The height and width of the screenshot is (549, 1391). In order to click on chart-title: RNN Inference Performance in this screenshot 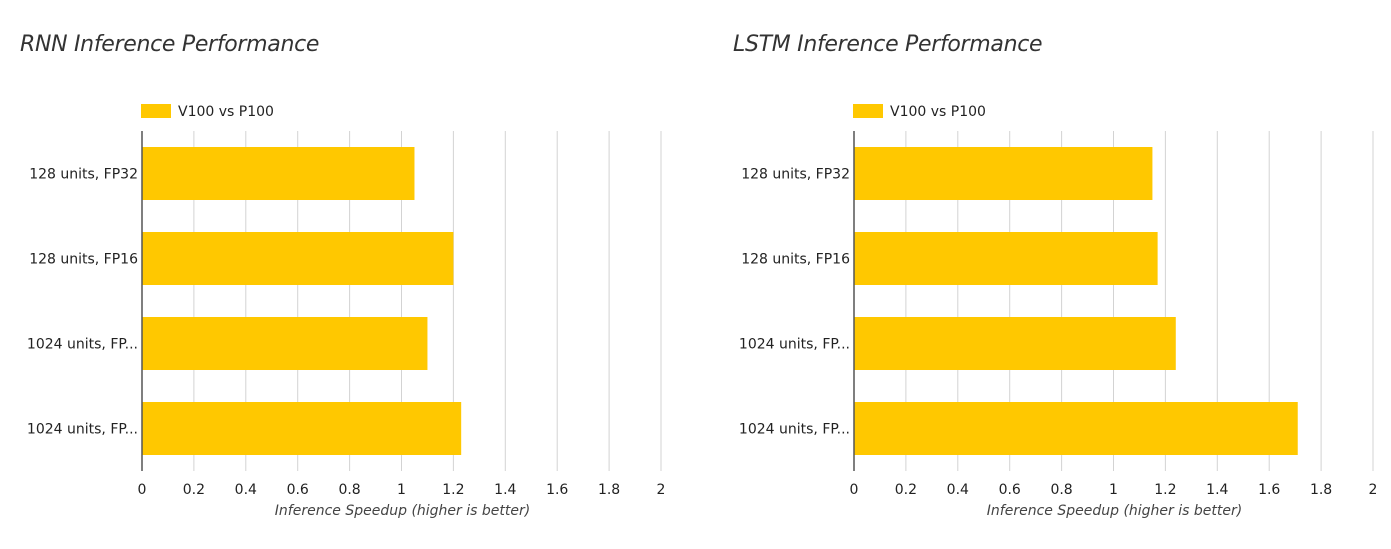, I will do `click(170, 44)`.